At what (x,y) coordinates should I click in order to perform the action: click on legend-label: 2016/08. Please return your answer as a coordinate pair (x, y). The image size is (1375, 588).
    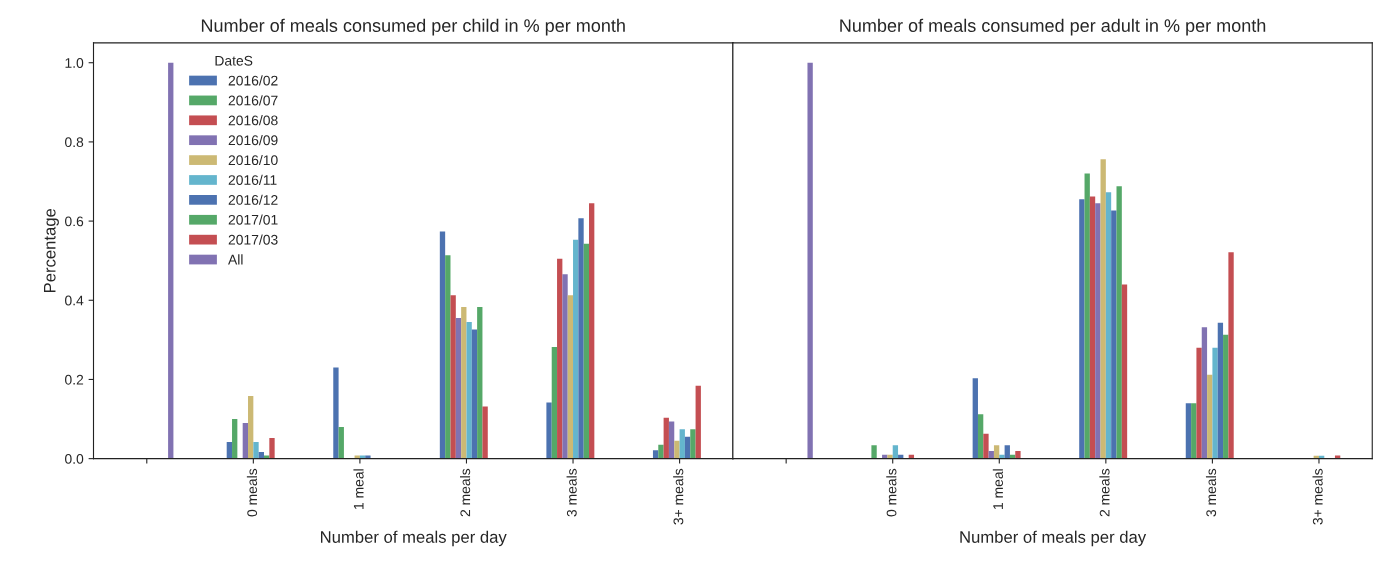
    Looking at the image, I should click on (253, 120).